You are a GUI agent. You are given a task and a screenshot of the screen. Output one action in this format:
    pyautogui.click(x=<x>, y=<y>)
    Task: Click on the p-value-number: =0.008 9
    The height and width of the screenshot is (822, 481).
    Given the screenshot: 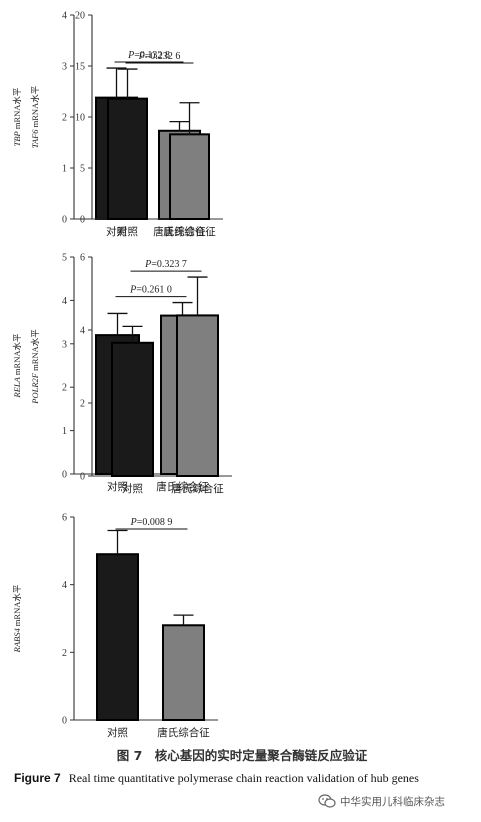 What is the action you would take?
    pyautogui.click(x=155, y=522)
    